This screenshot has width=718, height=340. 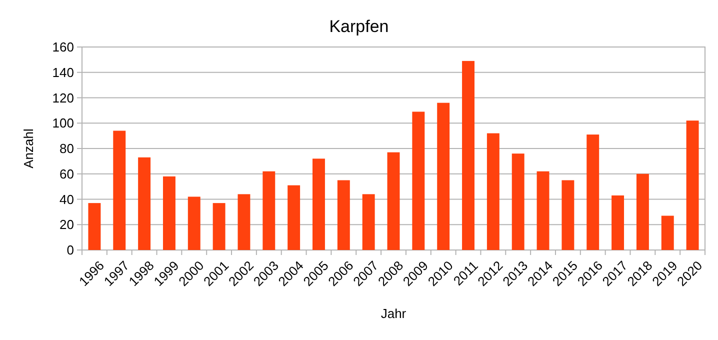 I want to click on y-axis-title: Anzahl, so click(x=28, y=148).